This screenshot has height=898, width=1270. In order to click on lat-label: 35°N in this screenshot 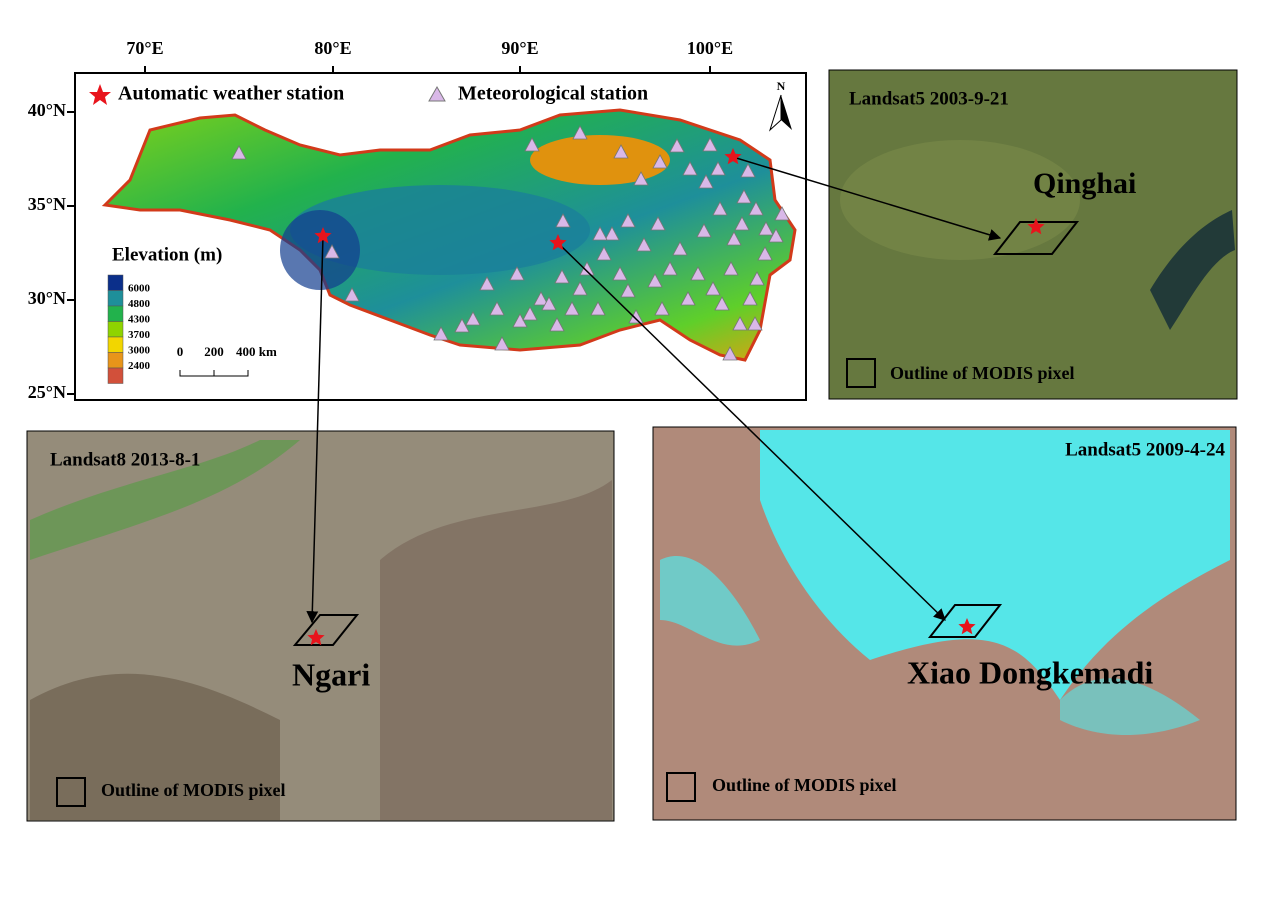, I will do `click(47, 204)`.